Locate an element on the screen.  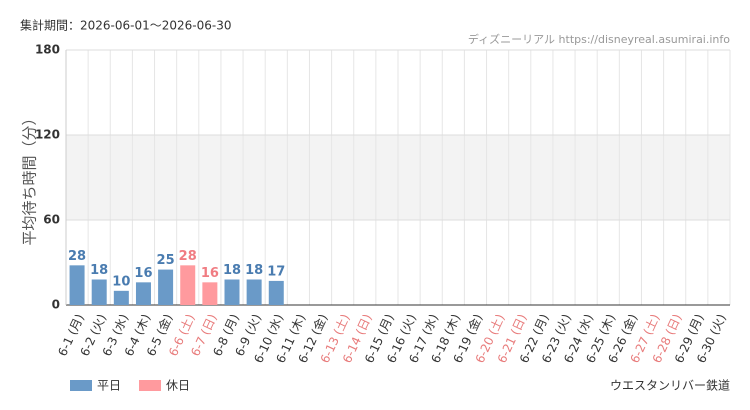
y-tick-label: 120 is located at coordinates (47, 135).